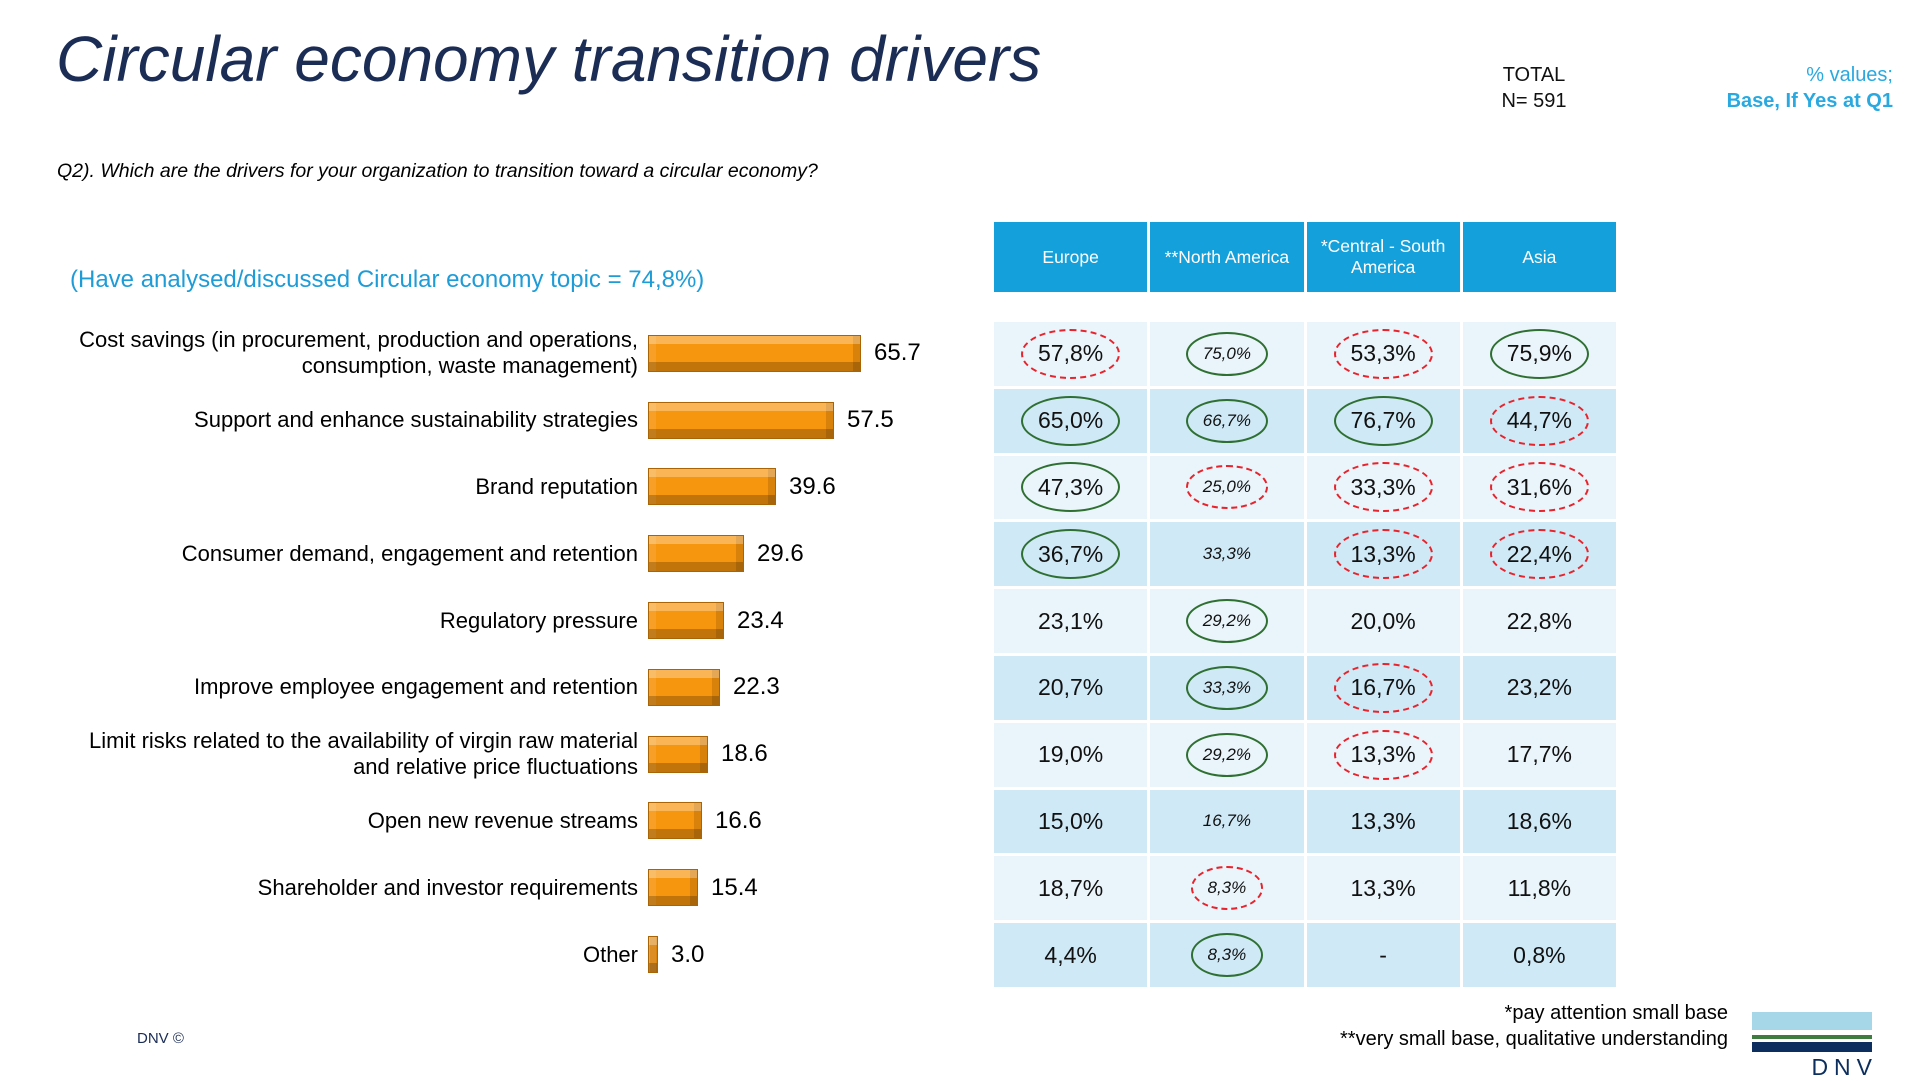 This screenshot has width=1920, height=1081. I want to click on cell-value: 20,0%, so click(1383, 620).